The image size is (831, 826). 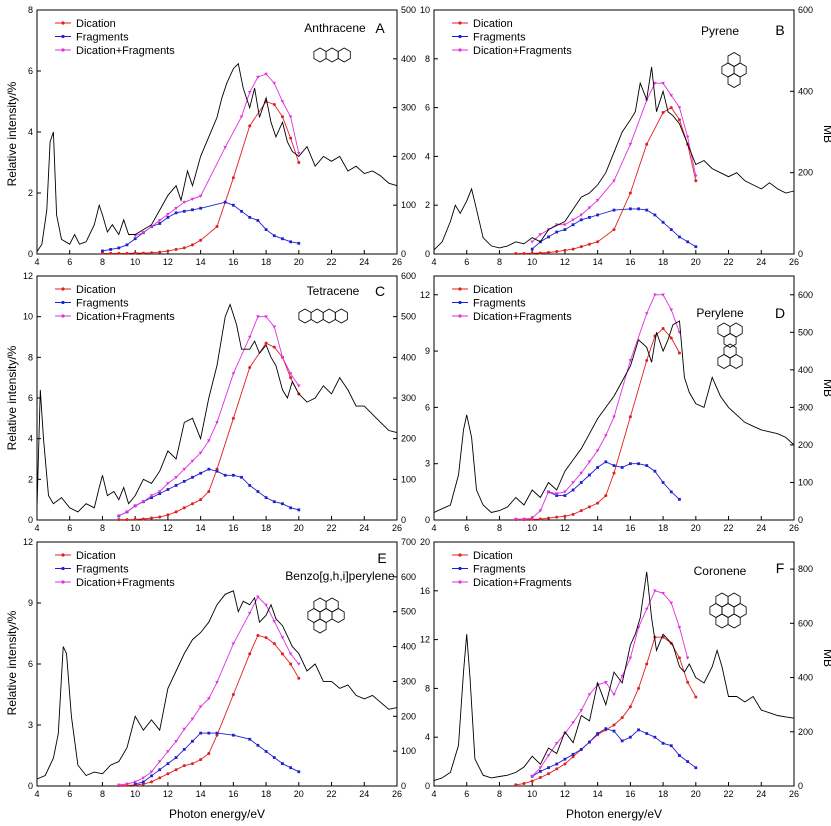 What do you see at coordinates (217, 814) in the screenshot?
I see `xlabel-left: Photon energy/eV` at bounding box center [217, 814].